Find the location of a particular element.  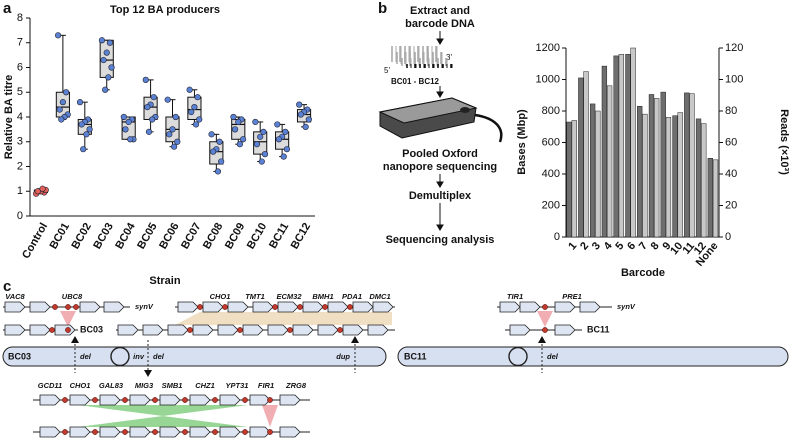

label-bg is located at coordinates (97, 330).